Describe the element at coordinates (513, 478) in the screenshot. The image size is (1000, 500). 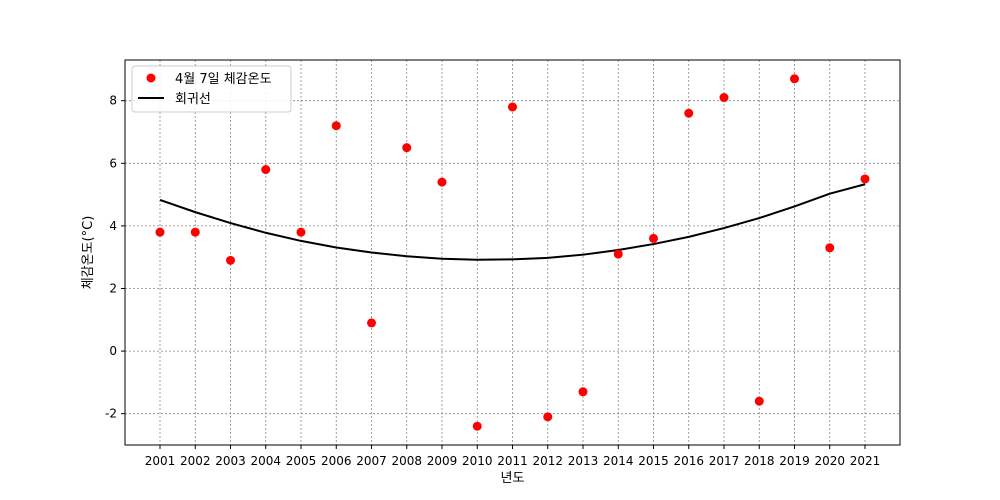
I see `x-axis-label: 년도` at that location.